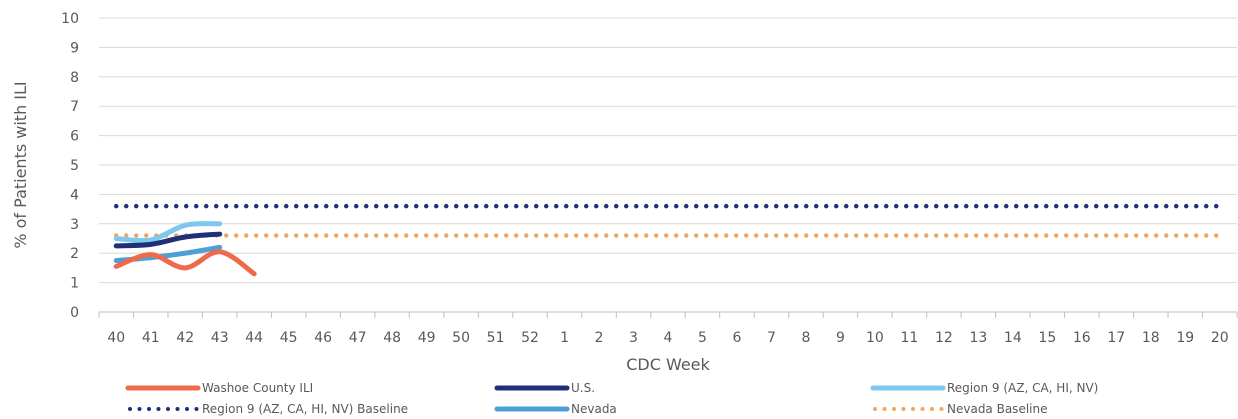  What do you see at coordinates (840, 338) in the screenshot?
I see `x-tick-label: 9` at bounding box center [840, 338].